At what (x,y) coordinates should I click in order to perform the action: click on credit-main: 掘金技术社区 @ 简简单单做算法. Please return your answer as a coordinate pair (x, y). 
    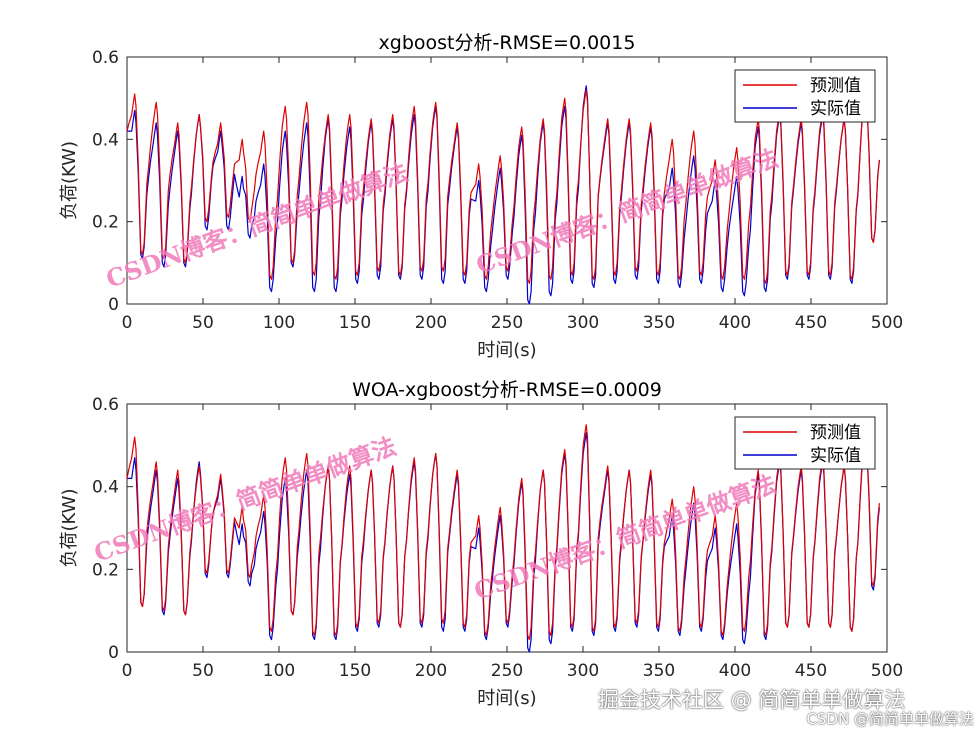
    Looking at the image, I should click on (752, 700).